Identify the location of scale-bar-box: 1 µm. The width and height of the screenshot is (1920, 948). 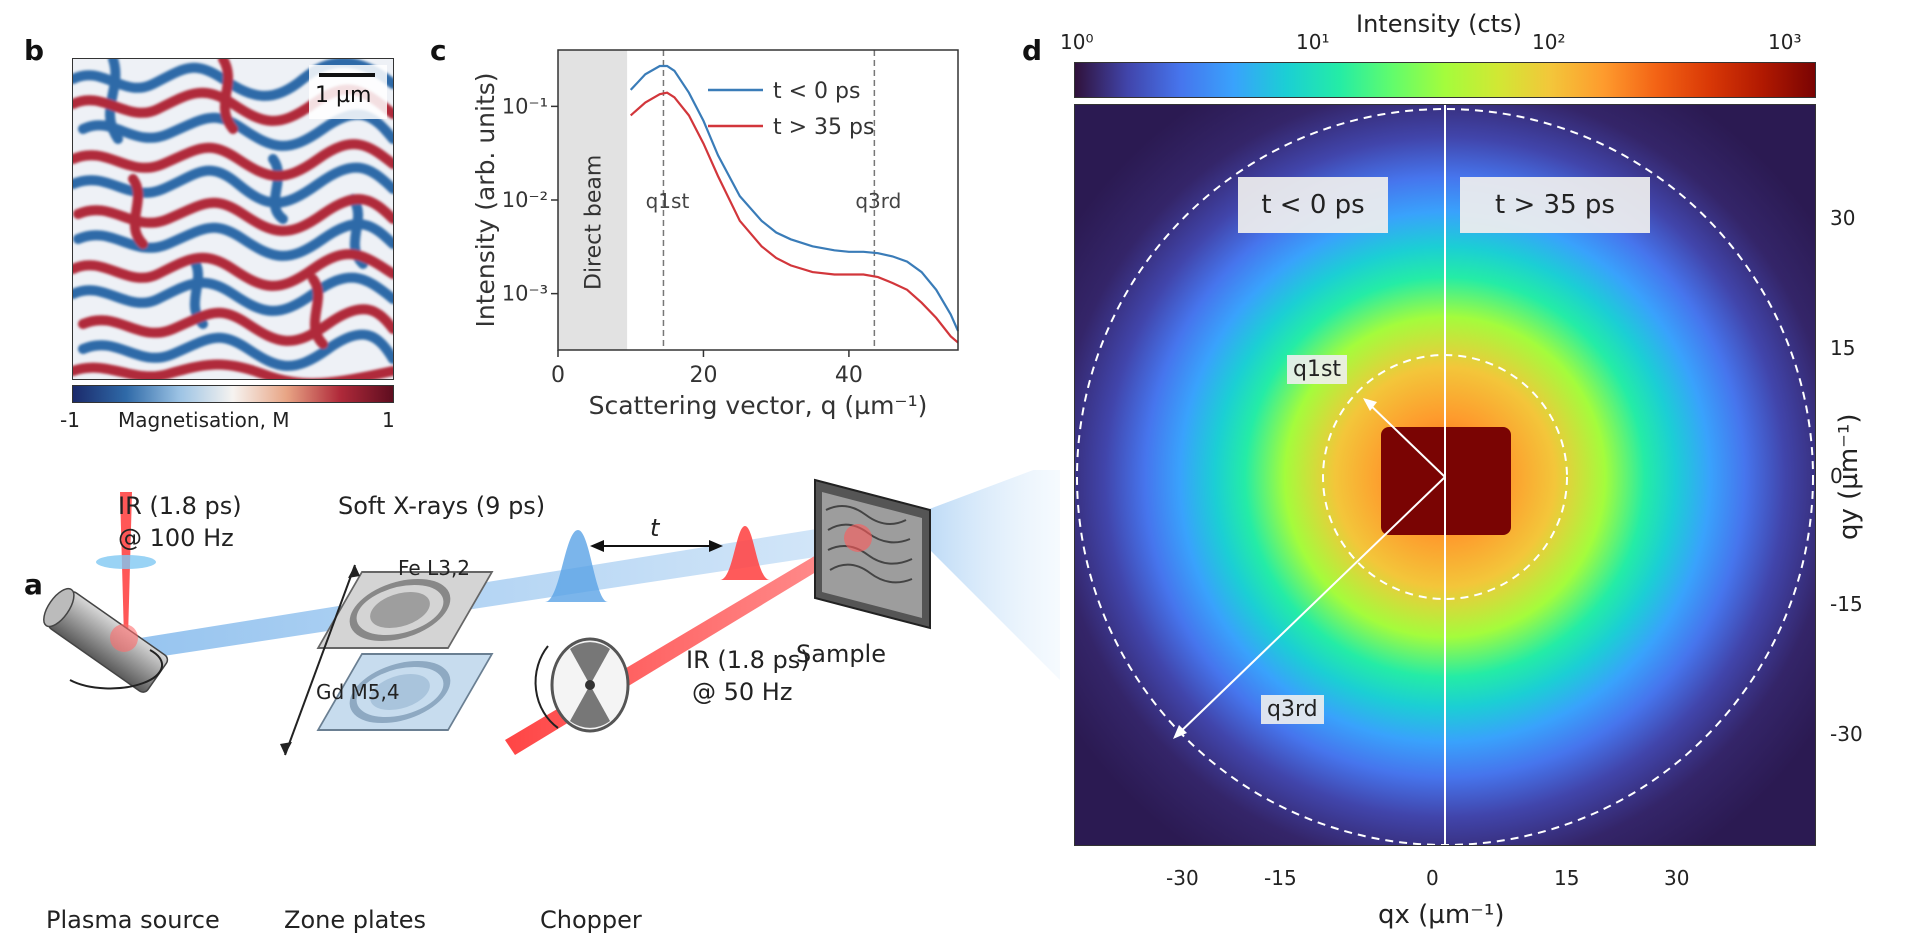
(348, 92).